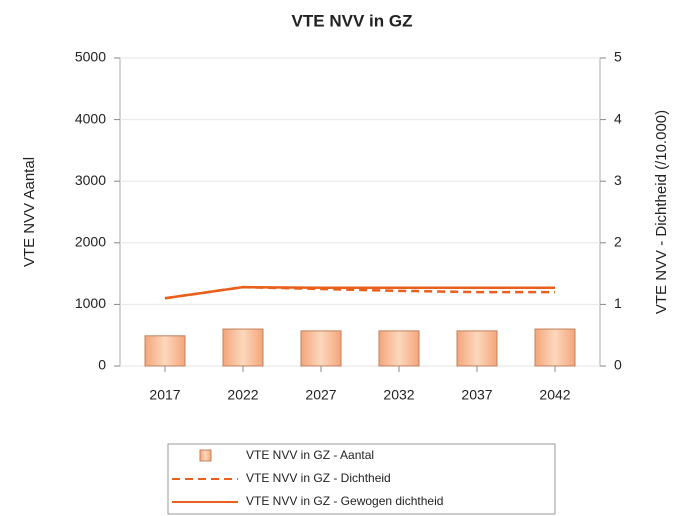 This screenshot has height=516, width=678. I want to click on y-tick-label: 4000, so click(90, 118).